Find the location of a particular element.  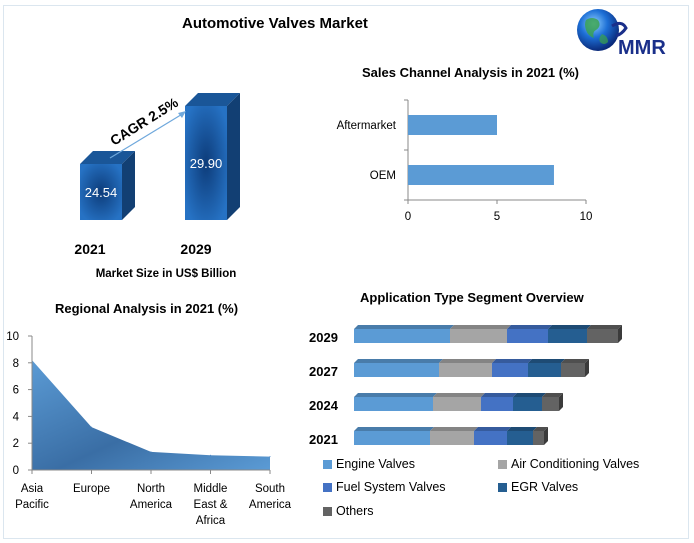

bar-value-label: 29.90 is located at coordinates (206, 163).